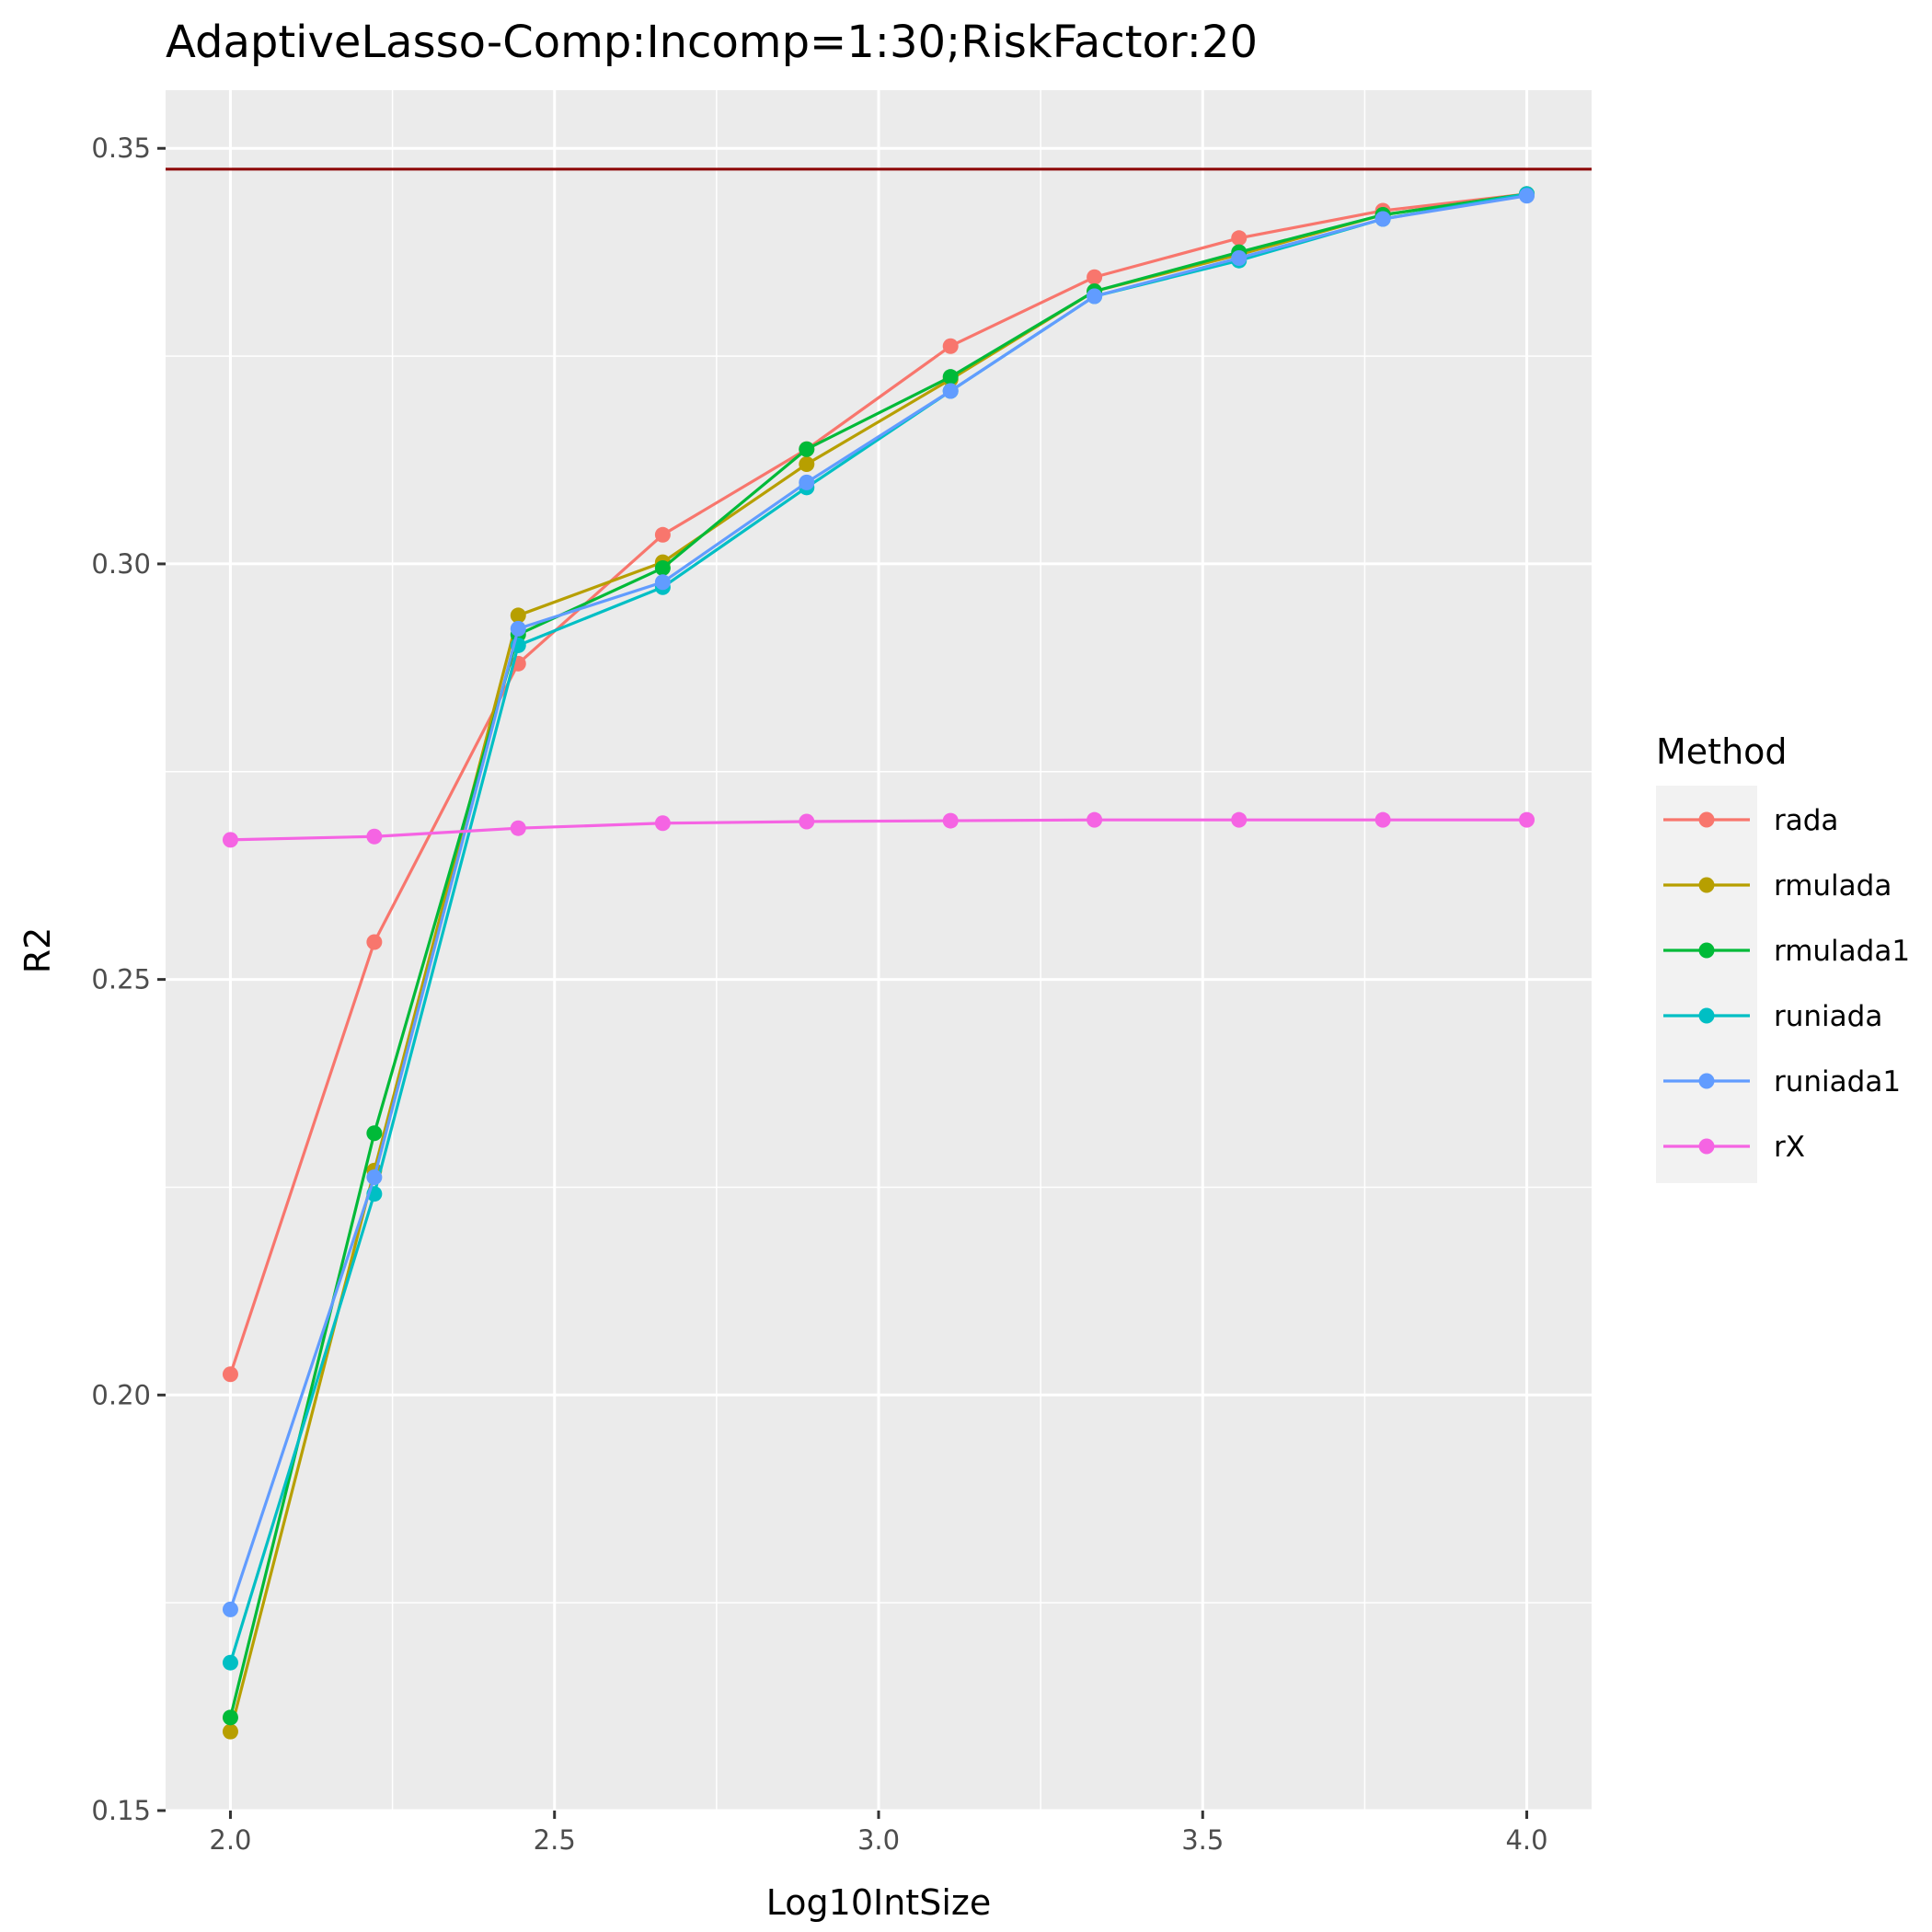  What do you see at coordinates (1526, 1840) in the screenshot?
I see `x-tick-label: 4.0` at bounding box center [1526, 1840].